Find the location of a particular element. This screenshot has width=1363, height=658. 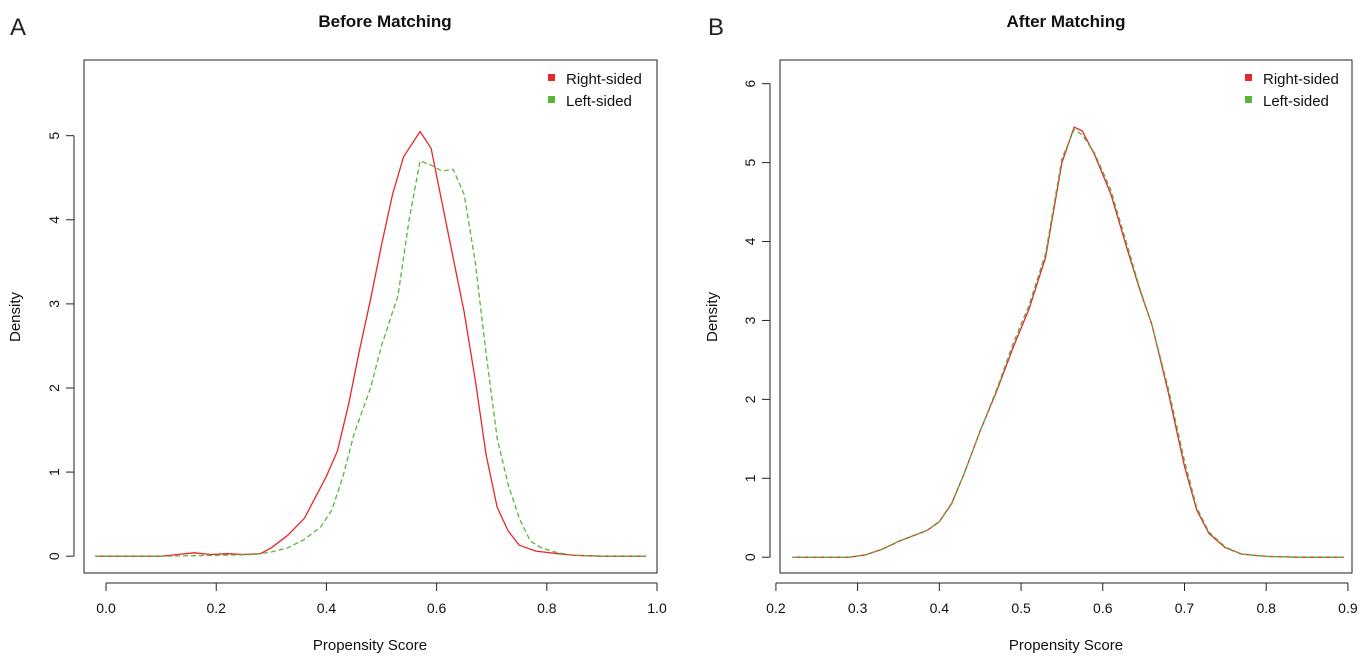

x-tick-label: 0.7 is located at coordinates (1185, 608).